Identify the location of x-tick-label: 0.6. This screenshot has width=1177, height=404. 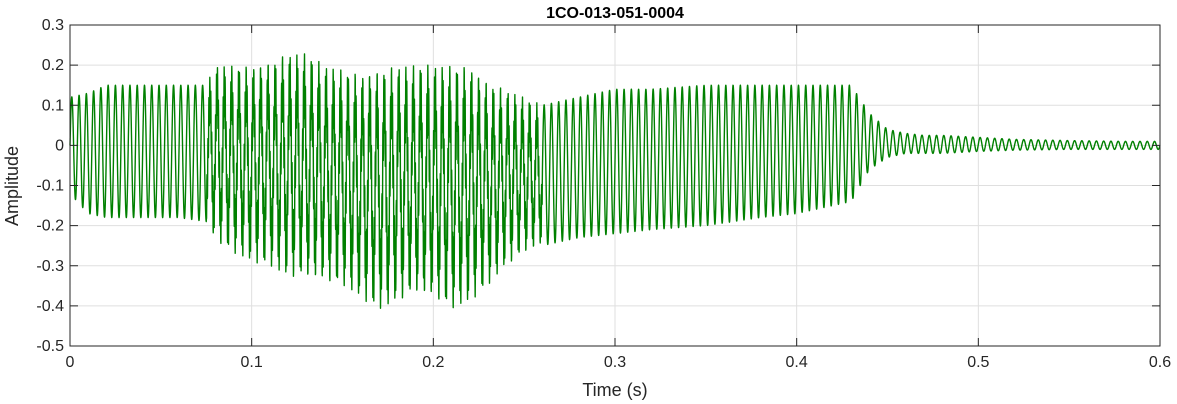
(1160, 362).